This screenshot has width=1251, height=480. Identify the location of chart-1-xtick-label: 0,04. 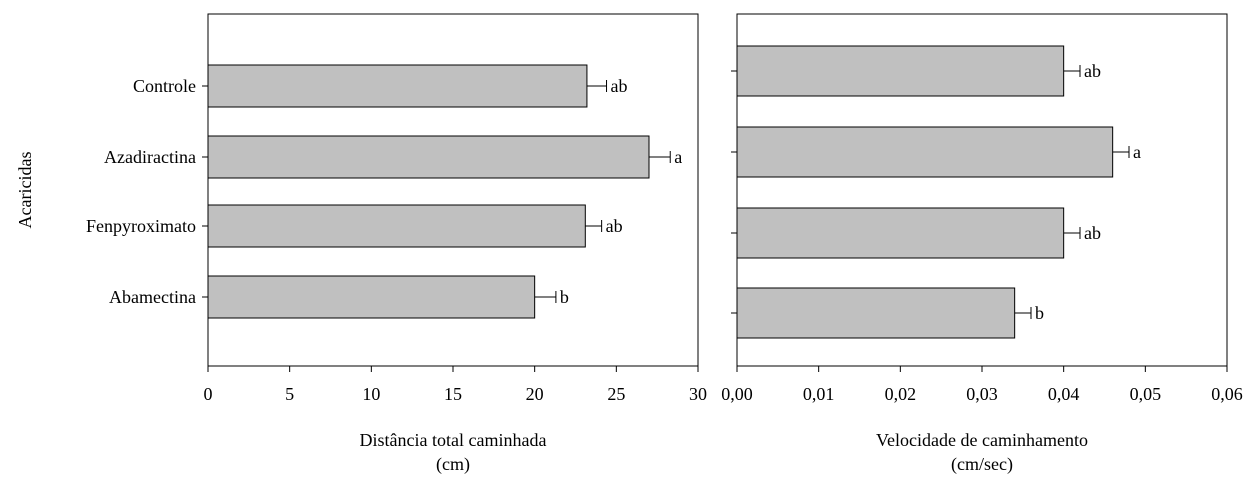
(1064, 394).